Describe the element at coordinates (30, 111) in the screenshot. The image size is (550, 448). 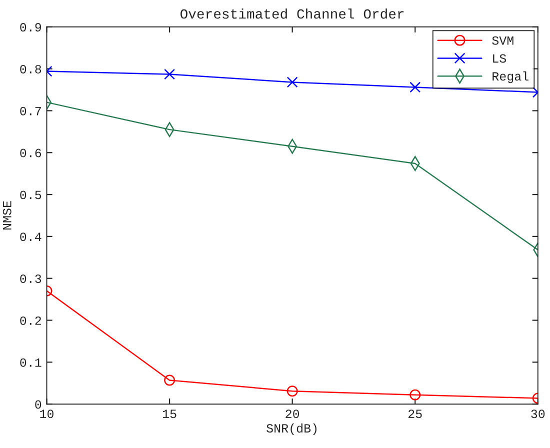
I see `y-tick-label: 0.7` at that location.